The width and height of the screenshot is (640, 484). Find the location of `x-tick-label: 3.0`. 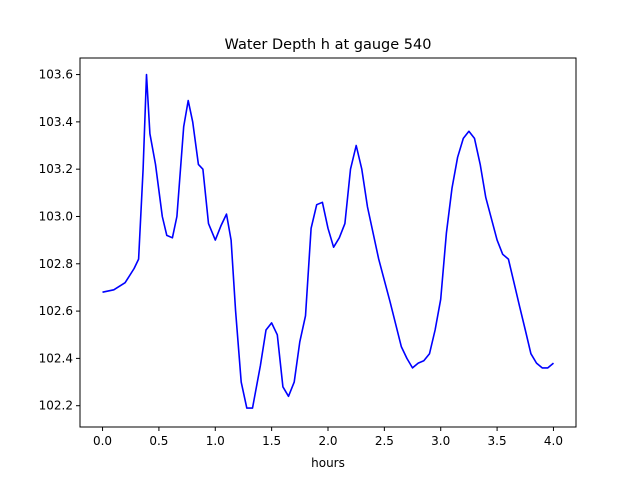

x-tick-label: 3.0 is located at coordinates (440, 441).